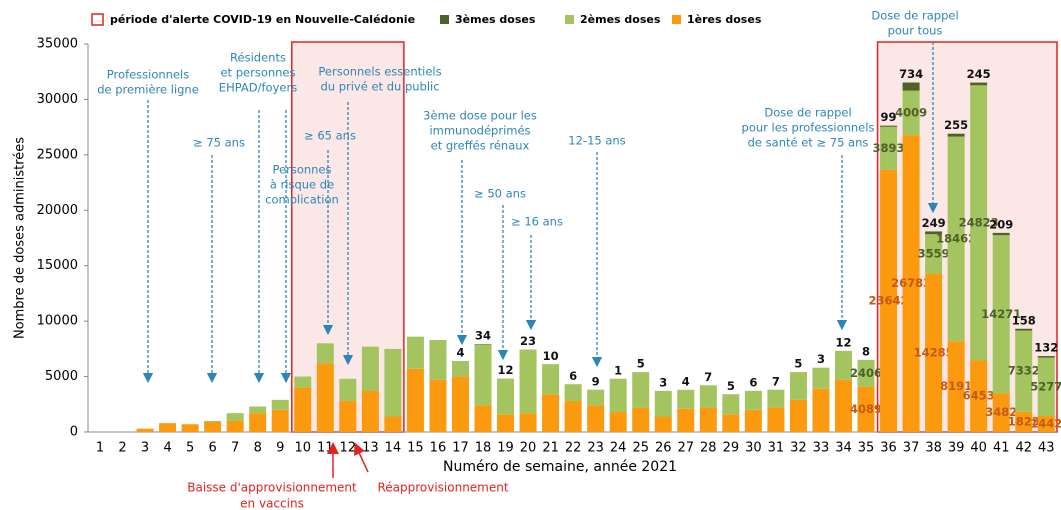 This screenshot has height=510, width=1061. Describe the element at coordinates (708, 448) in the screenshot. I see `x-tick-label: 28` at that location.